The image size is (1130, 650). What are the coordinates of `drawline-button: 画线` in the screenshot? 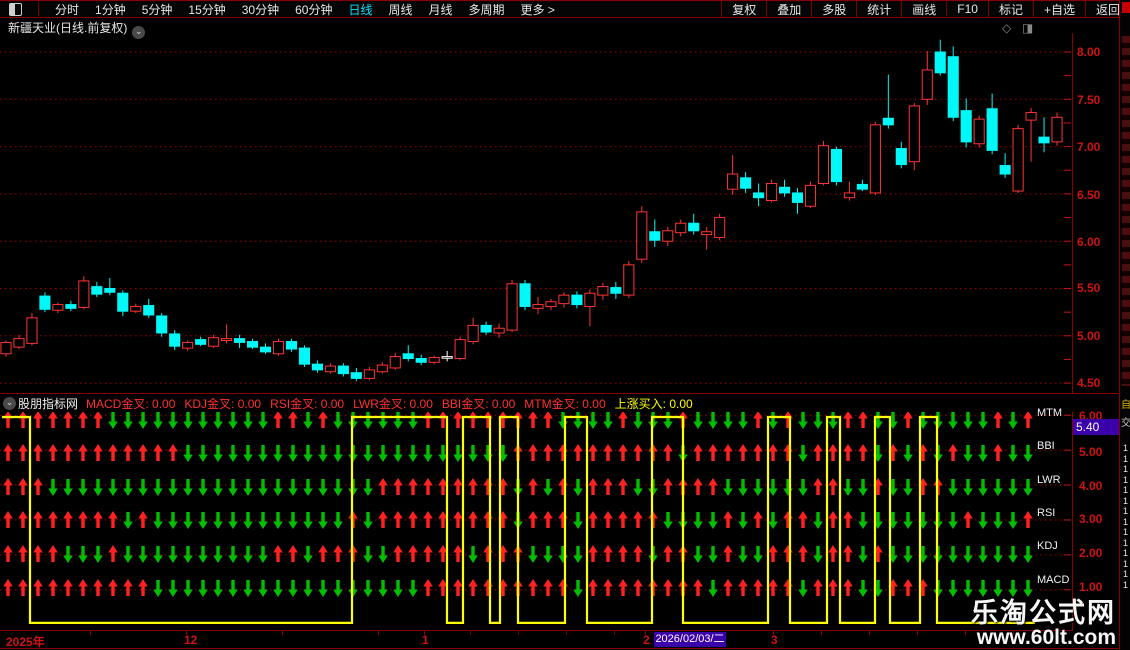 It's located at (923, 9).